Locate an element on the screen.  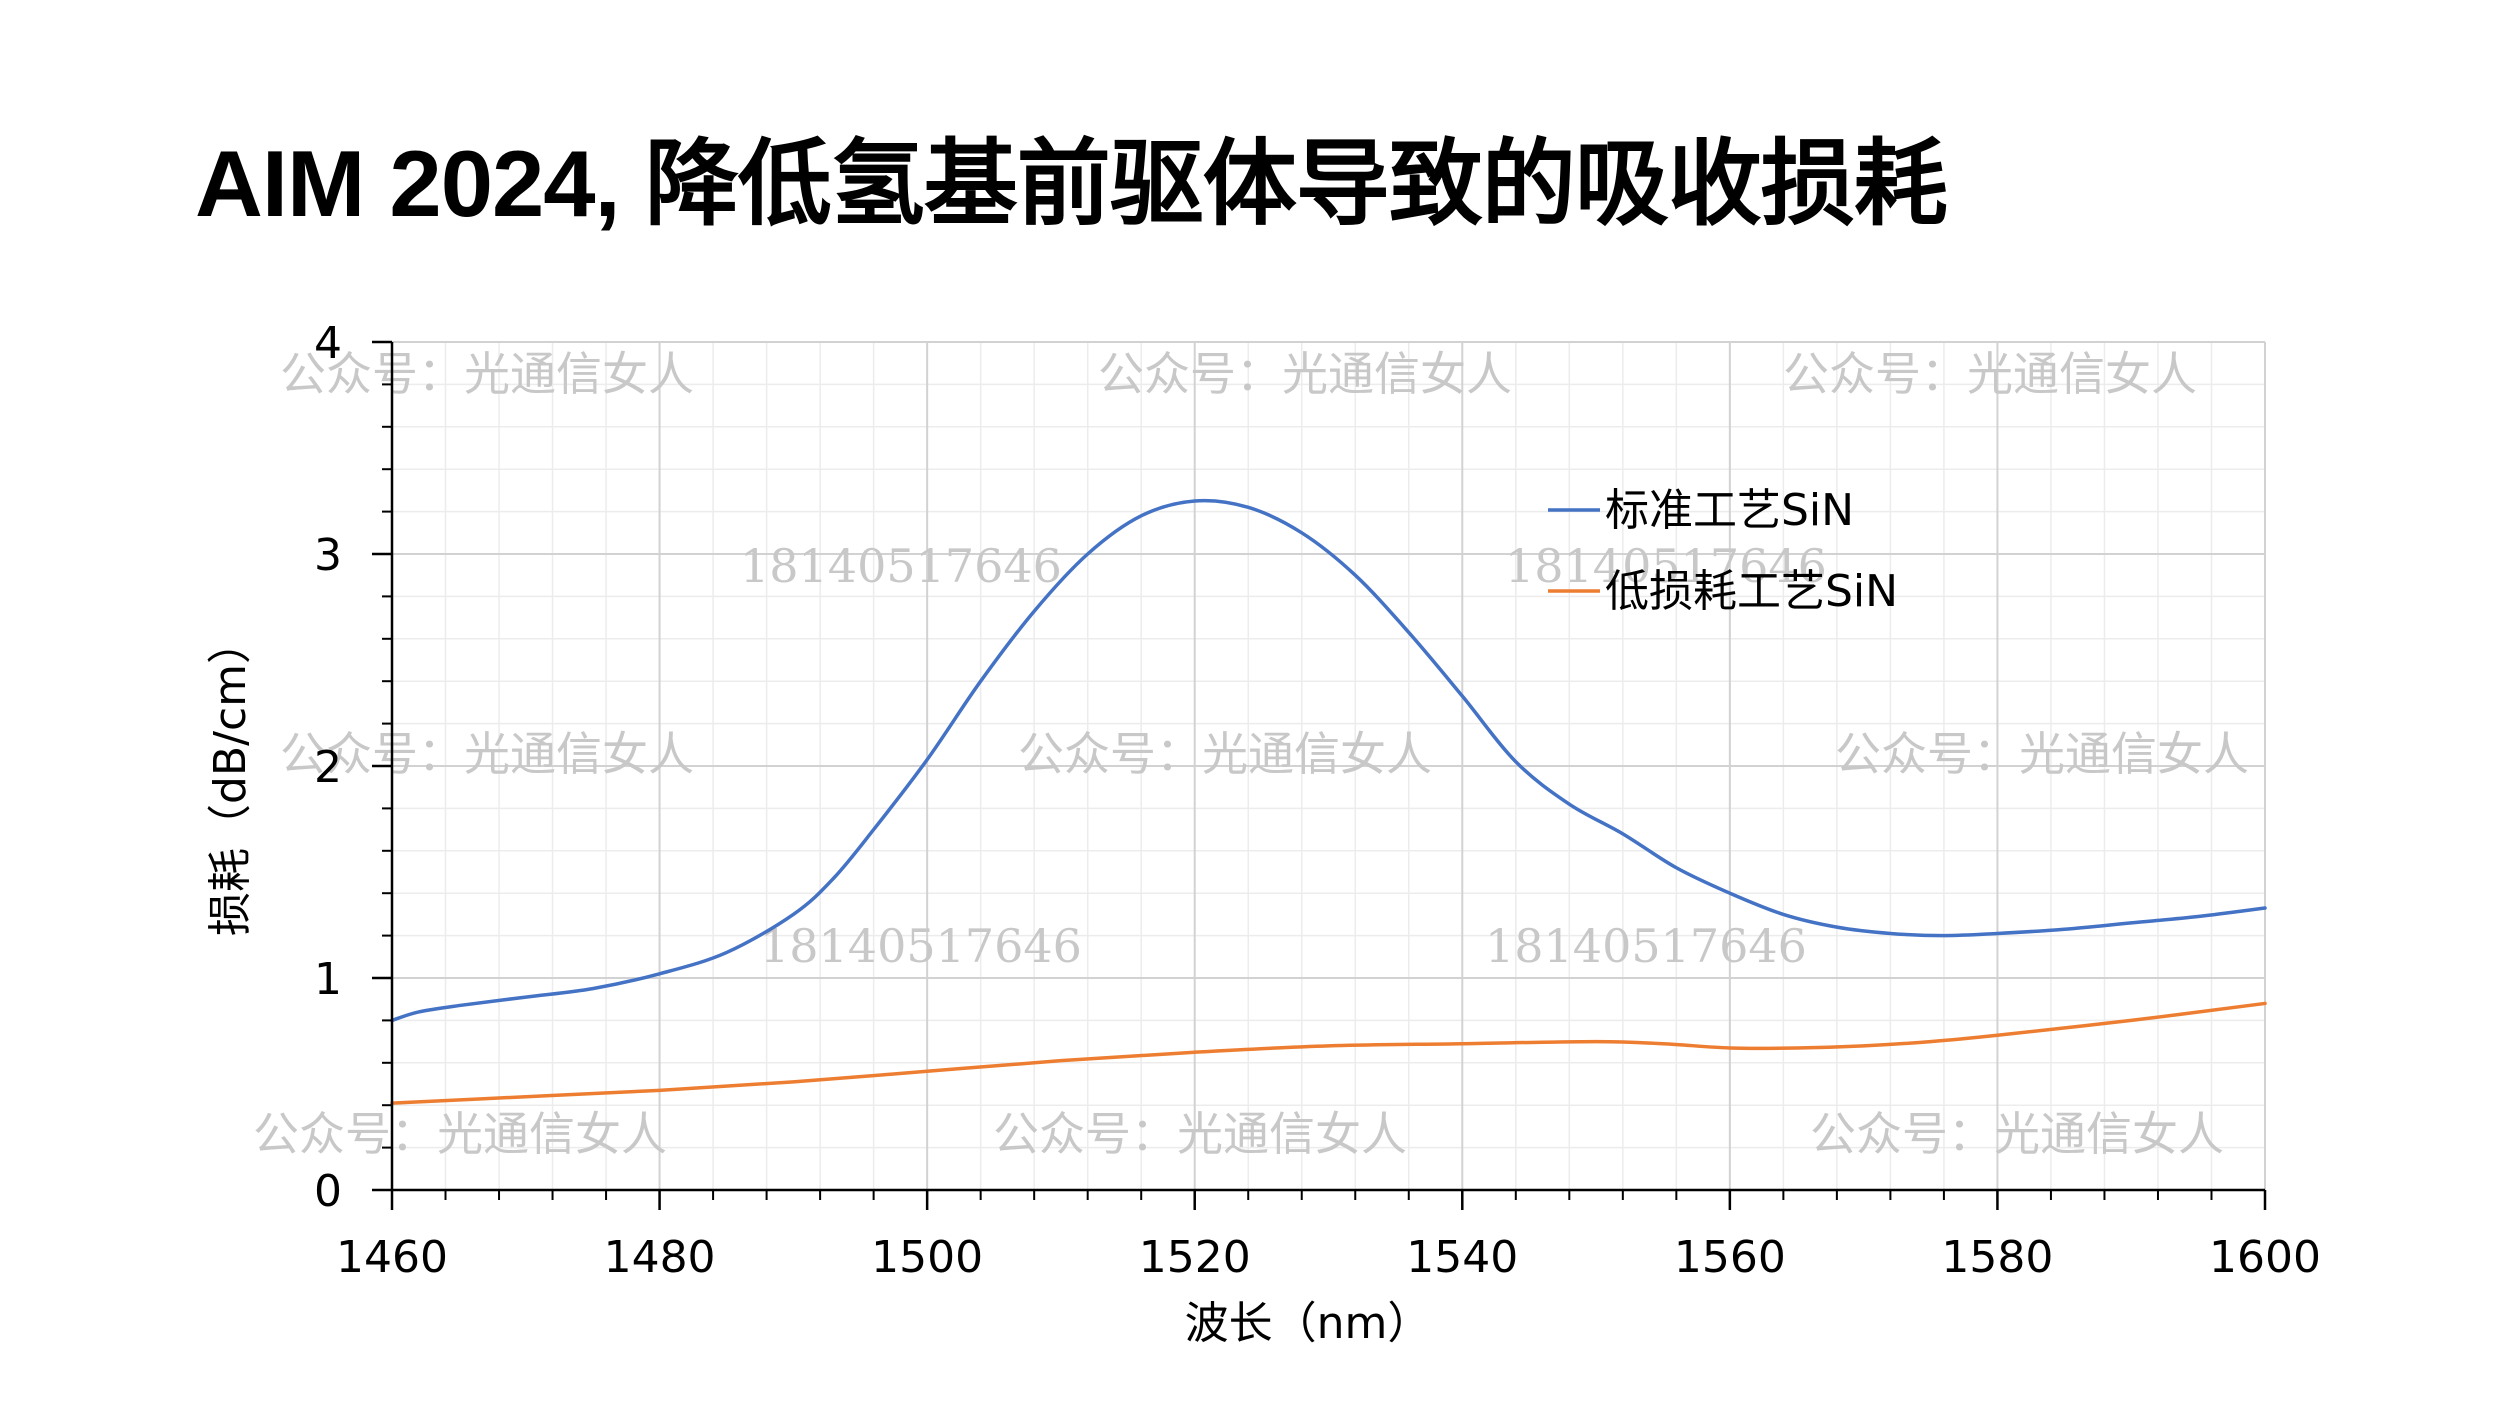
y-tick-label: 0 is located at coordinates (328, 1191).